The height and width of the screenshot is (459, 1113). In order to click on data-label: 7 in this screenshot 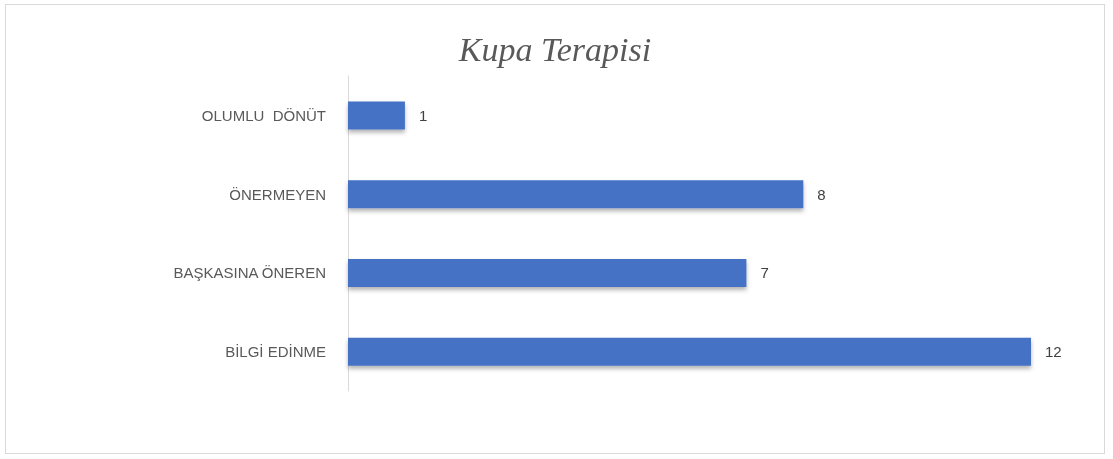, I will do `click(764, 273)`.